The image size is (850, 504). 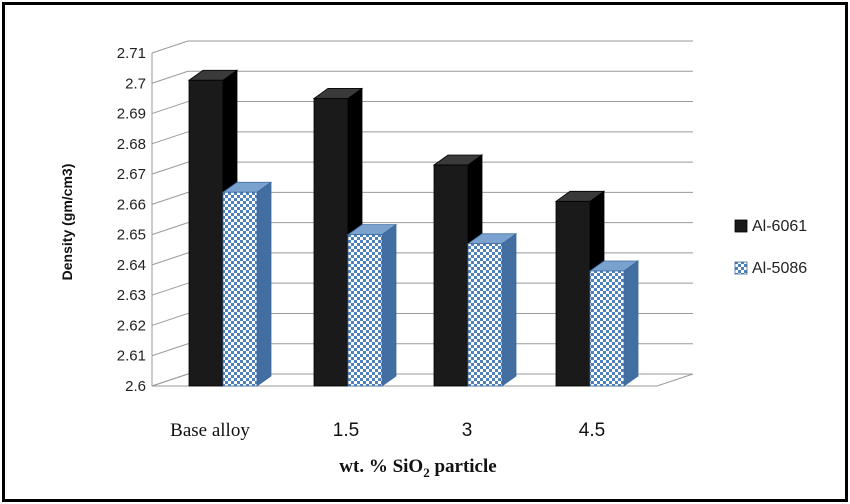 What do you see at coordinates (131, 204) in the screenshot?
I see `y-tick-label: 2.66` at bounding box center [131, 204].